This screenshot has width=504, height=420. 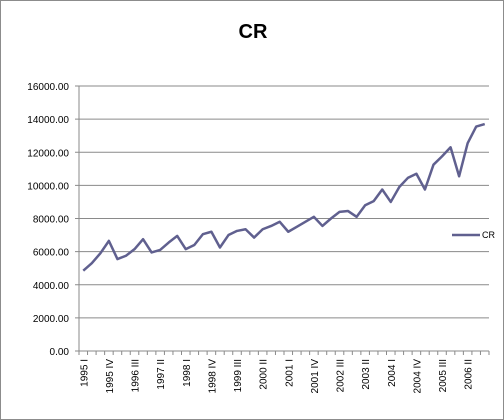 What do you see at coordinates (289, 373) in the screenshot?
I see `x-tick-label: 2001 I` at bounding box center [289, 373].